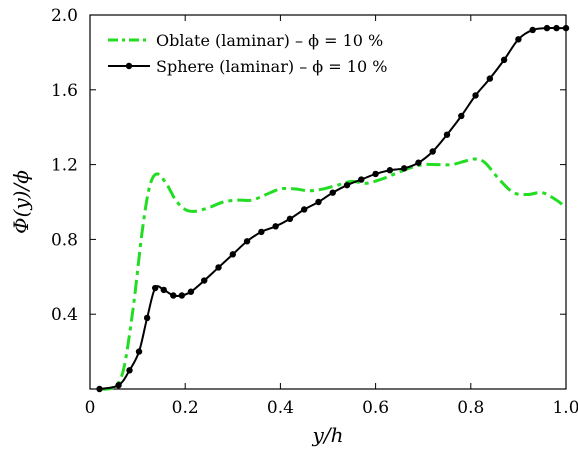 The image size is (578, 451). What do you see at coordinates (21, 202) in the screenshot?
I see `y-axis-title: Φ(y)/ϕ` at bounding box center [21, 202].